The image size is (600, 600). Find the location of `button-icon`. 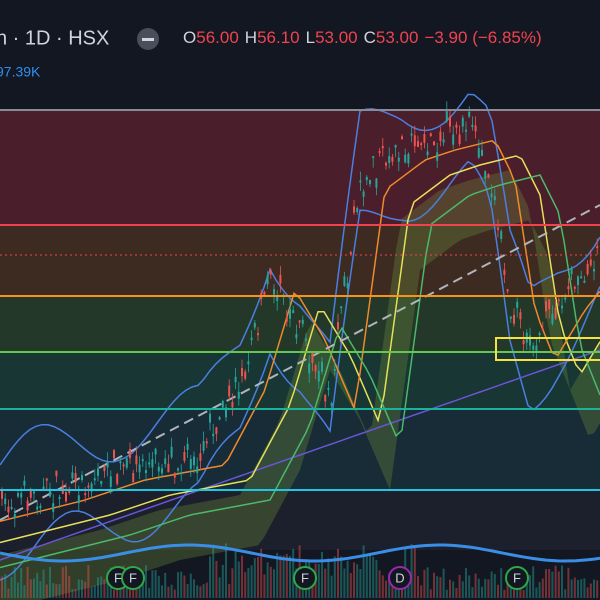

button-icon is located at coordinates (148, 39).